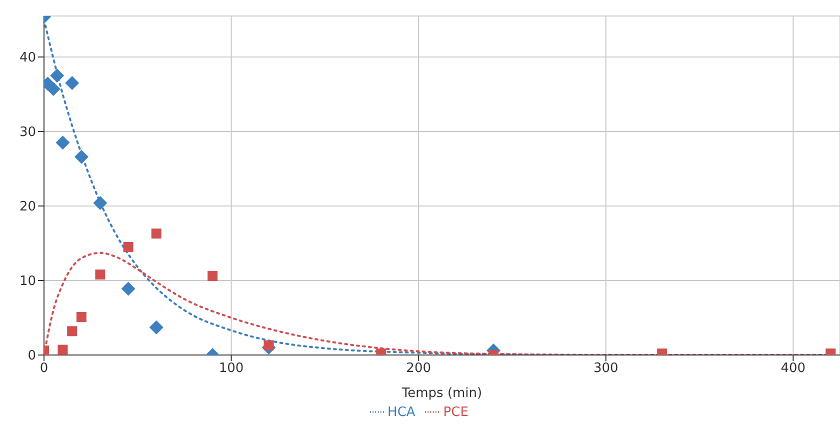  Describe the element at coordinates (44, 368) in the screenshot. I see `x-tick-label: 0` at that location.